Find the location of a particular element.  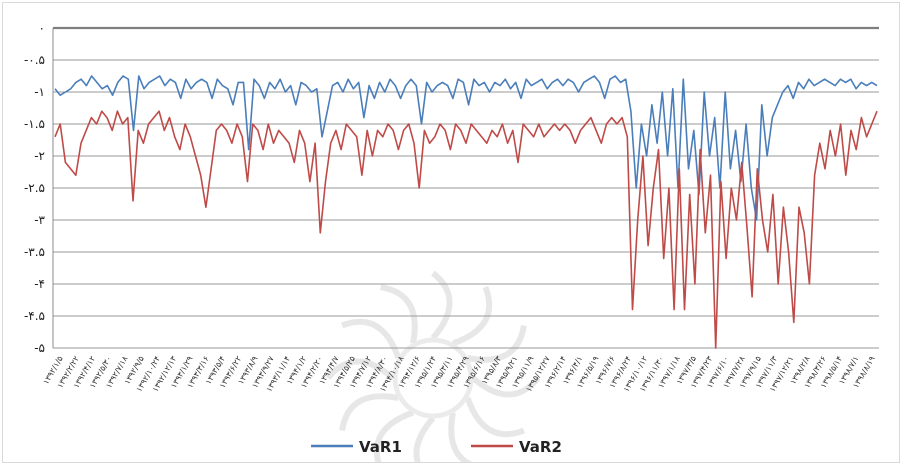

legend: VaR1 VaR2 is located at coordinates (436, 447).